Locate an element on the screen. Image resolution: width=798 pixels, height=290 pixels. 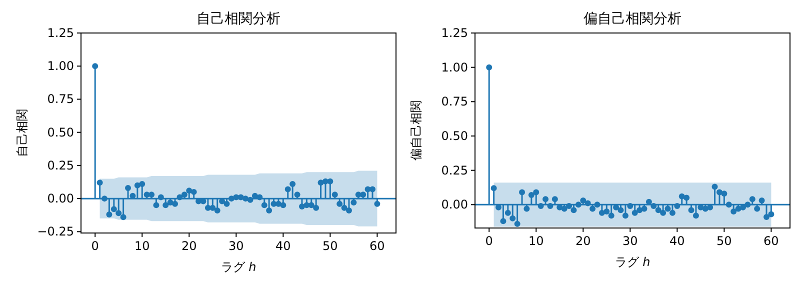
chart-title: 自己相関分析 is located at coordinates (238, 19).